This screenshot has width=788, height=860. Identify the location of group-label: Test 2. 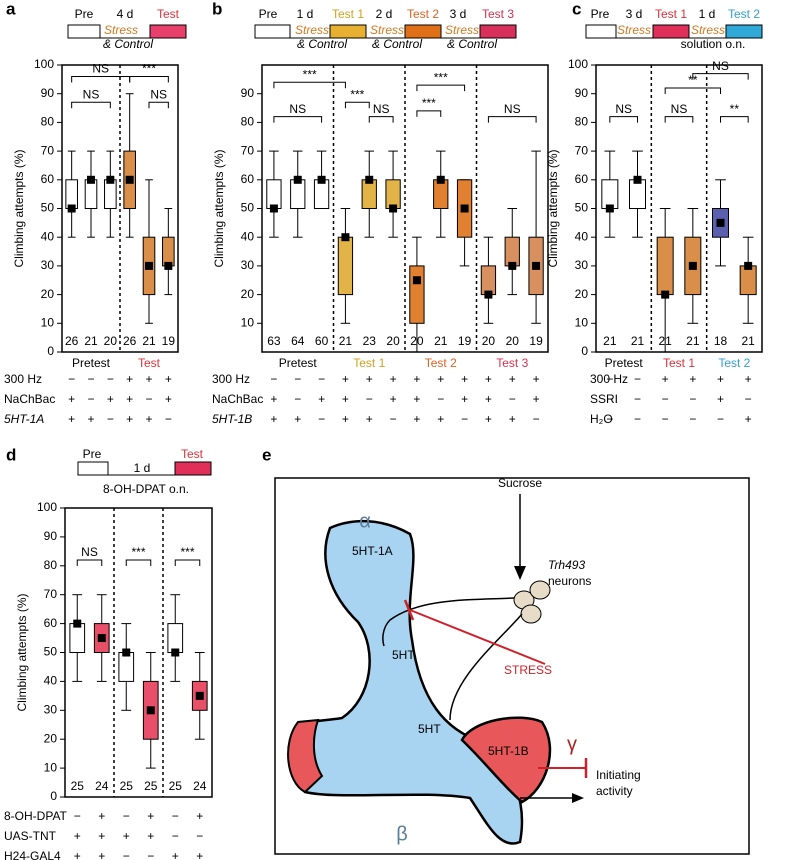
(734, 363).